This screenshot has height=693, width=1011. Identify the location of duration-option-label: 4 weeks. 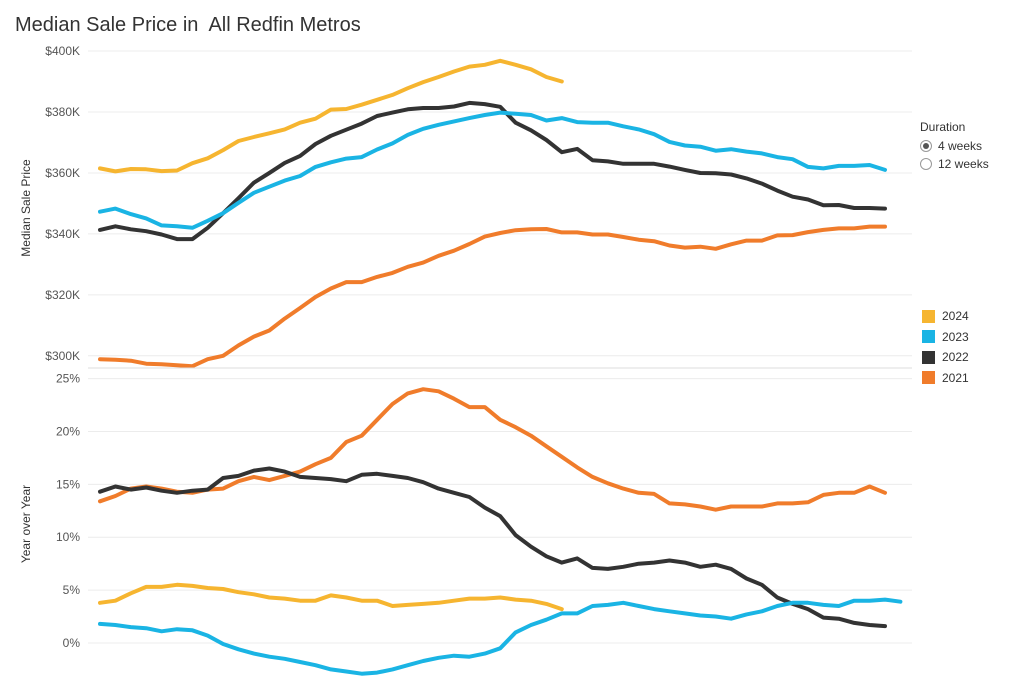
(960, 146).